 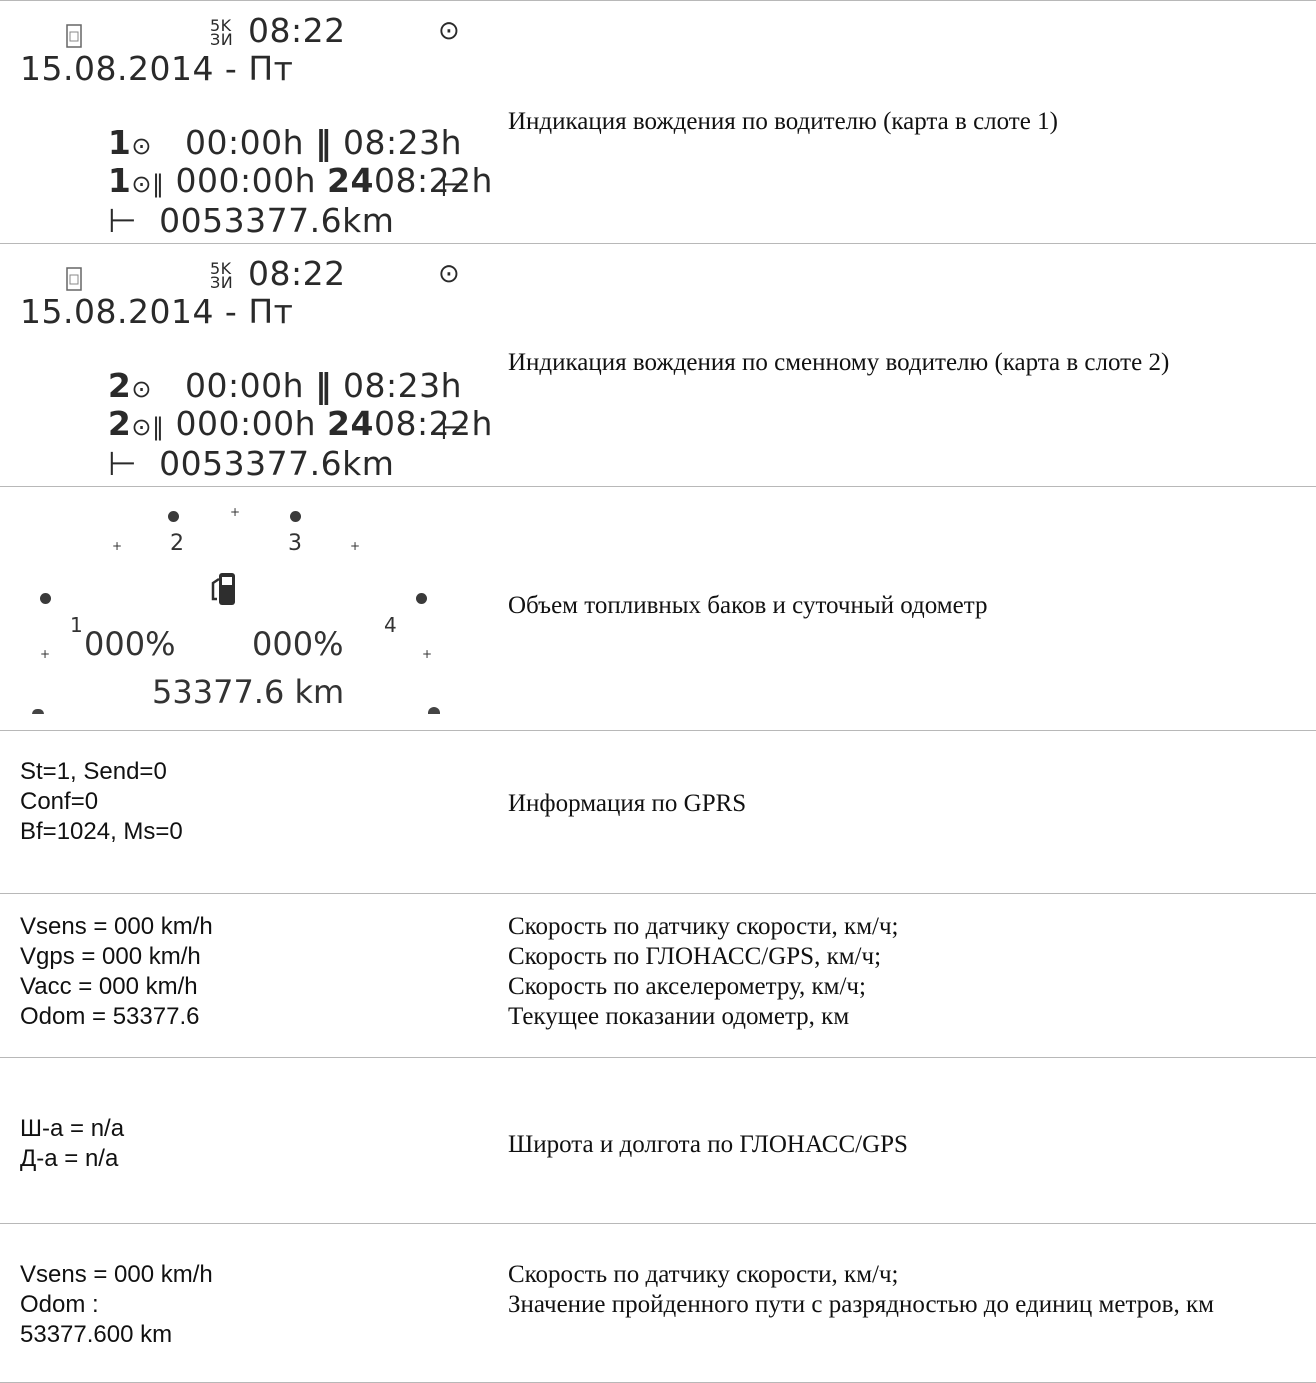 I want to click on speed-line: Vgps = 000 km/h, so click(x=110, y=956).